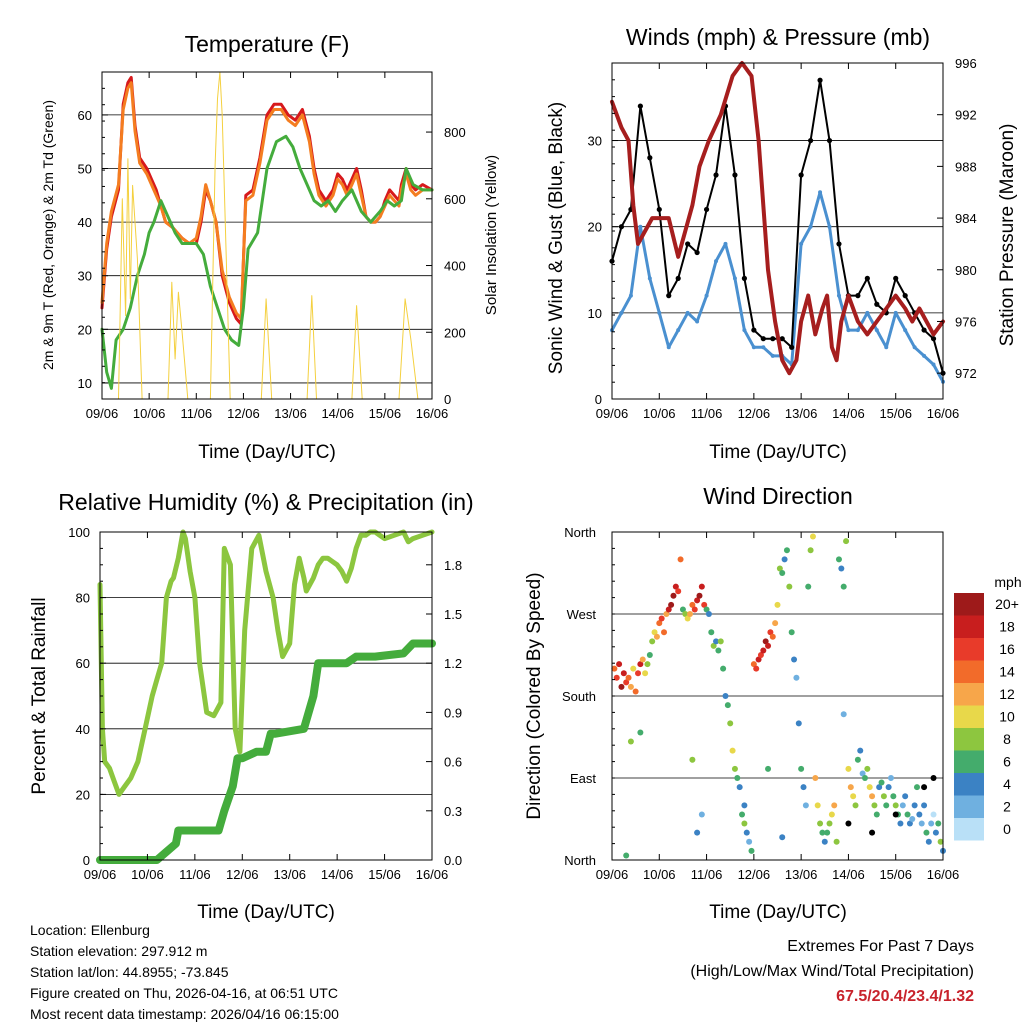 Image resolution: width=1024 pixels, height=1025 pixels. I want to click on y2-tick-label: 0.0, so click(453, 860).